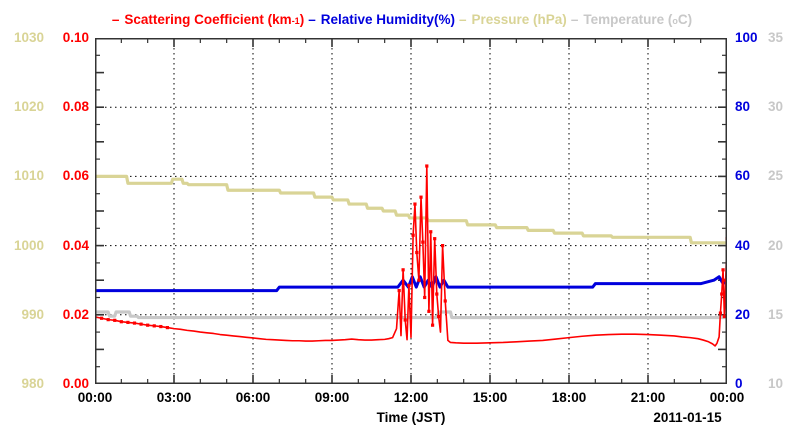 This screenshot has width=800, height=434. I want to click on y-tick-humidity: 0, so click(739, 383).